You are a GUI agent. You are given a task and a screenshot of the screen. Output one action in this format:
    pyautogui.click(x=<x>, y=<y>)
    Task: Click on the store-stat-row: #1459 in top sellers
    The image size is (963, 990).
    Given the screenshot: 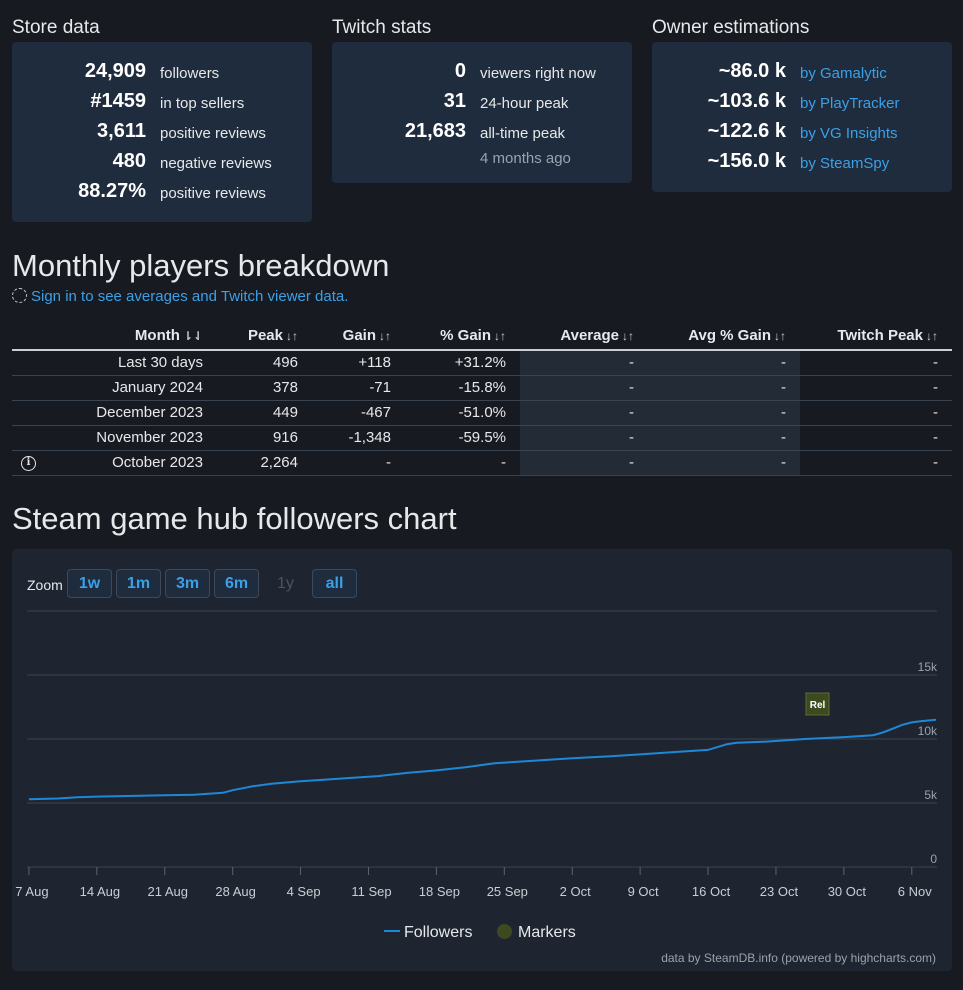 What is the action you would take?
    pyautogui.click(x=162, y=102)
    